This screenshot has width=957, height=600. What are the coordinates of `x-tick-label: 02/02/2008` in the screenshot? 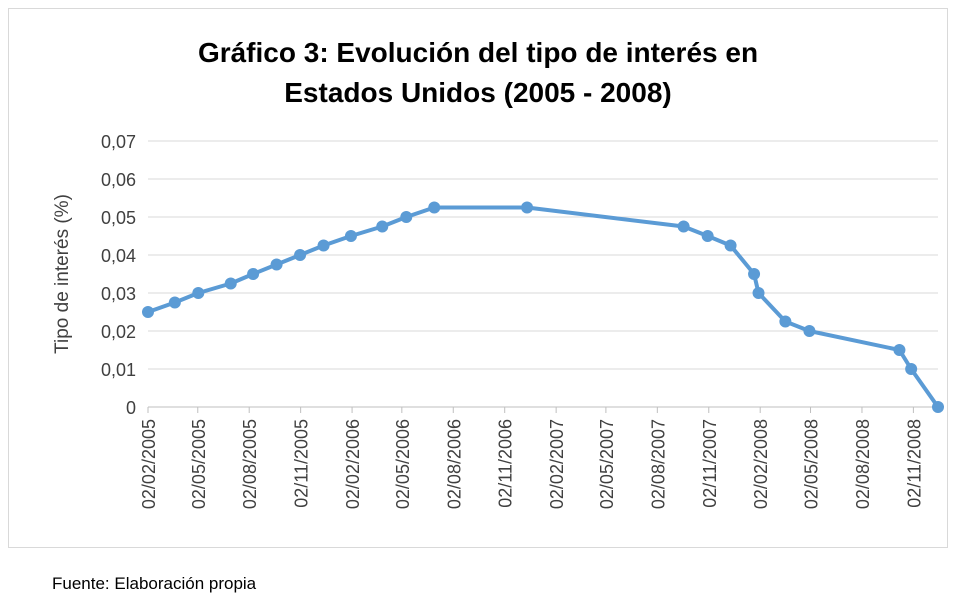 It's located at (761, 464).